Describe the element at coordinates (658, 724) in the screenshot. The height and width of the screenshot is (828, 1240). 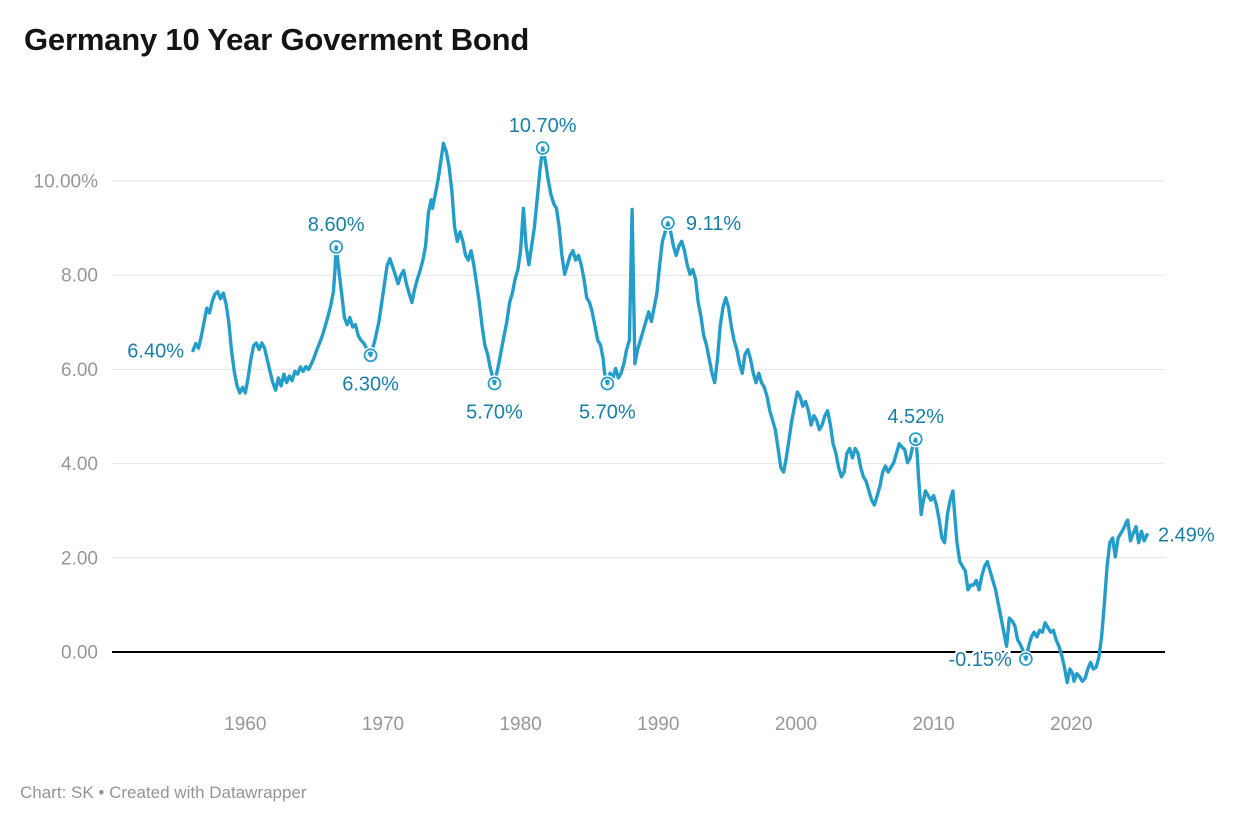
I see `x-axis-tick-label: 1990` at that location.